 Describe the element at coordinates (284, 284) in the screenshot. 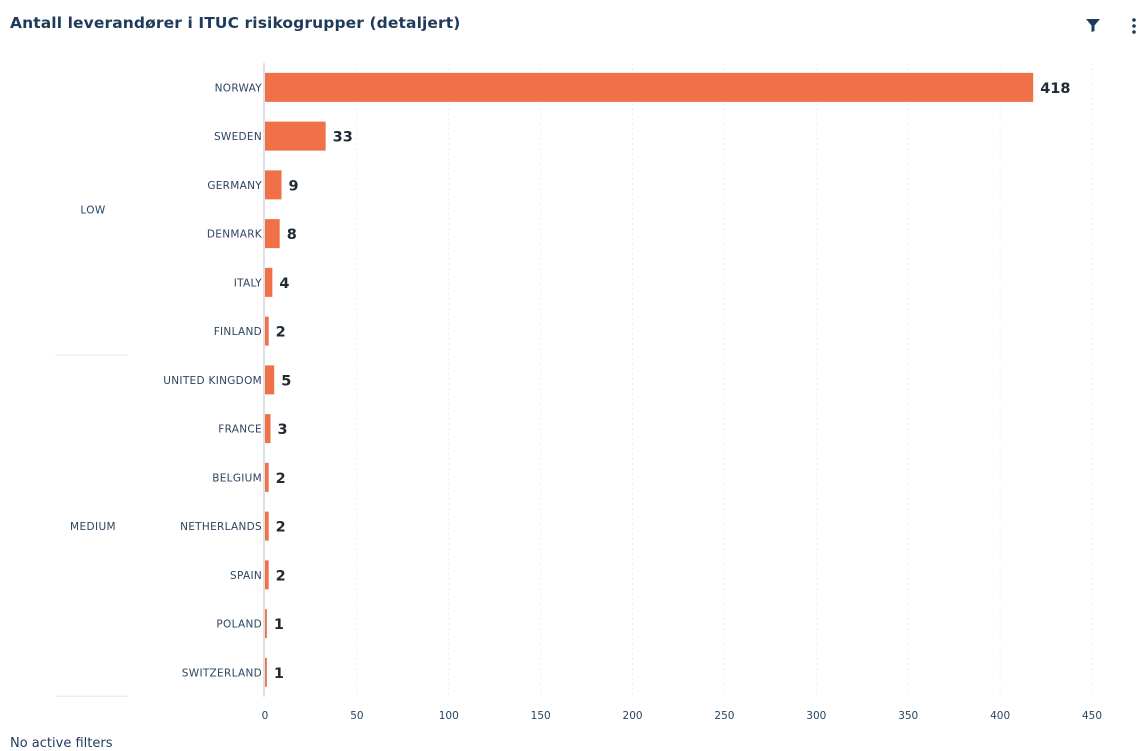

I see `value-label: 4` at that location.